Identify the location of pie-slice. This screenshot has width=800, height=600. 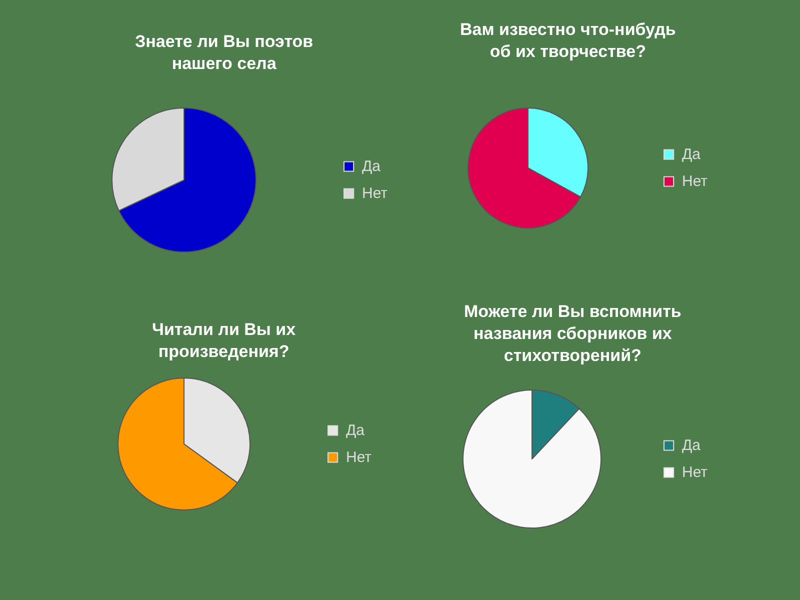
(532, 459).